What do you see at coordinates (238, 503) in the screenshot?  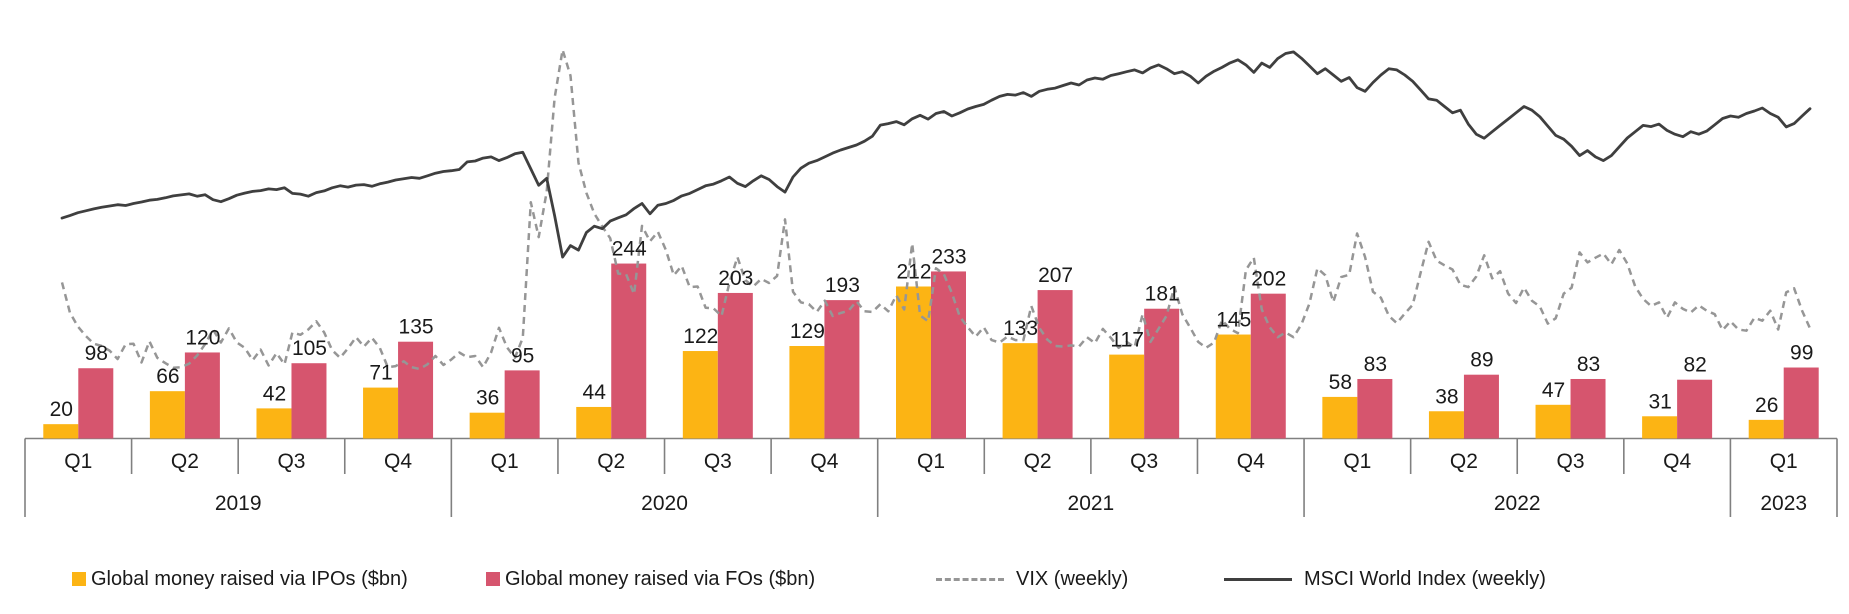 I see `svg-text: 2019` at bounding box center [238, 503].